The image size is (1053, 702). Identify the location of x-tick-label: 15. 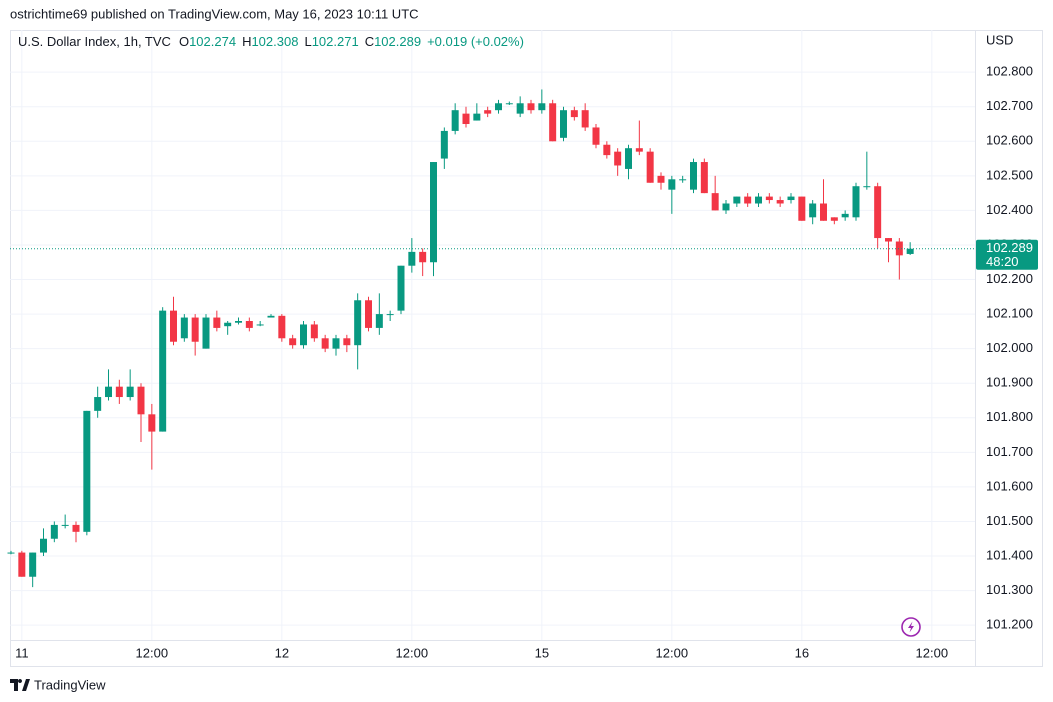
(542, 652).